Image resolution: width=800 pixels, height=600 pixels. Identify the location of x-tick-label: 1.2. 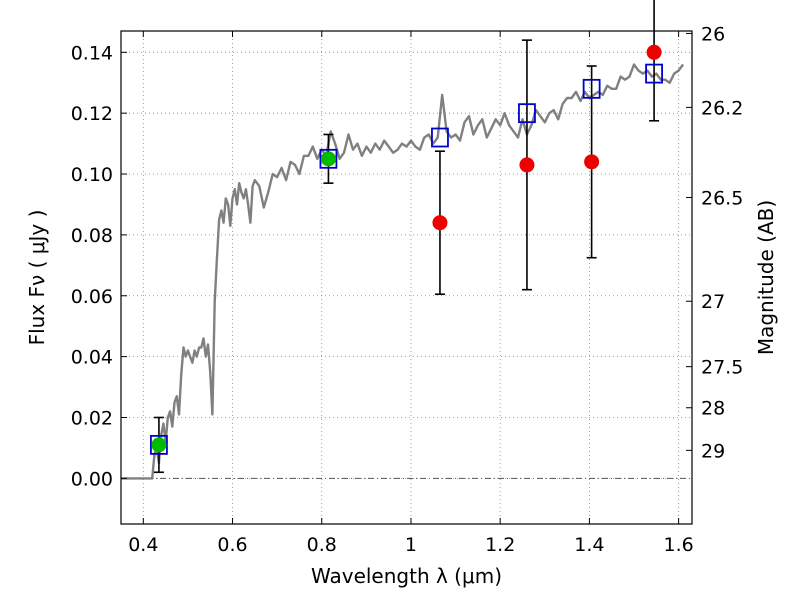
(500, 545).